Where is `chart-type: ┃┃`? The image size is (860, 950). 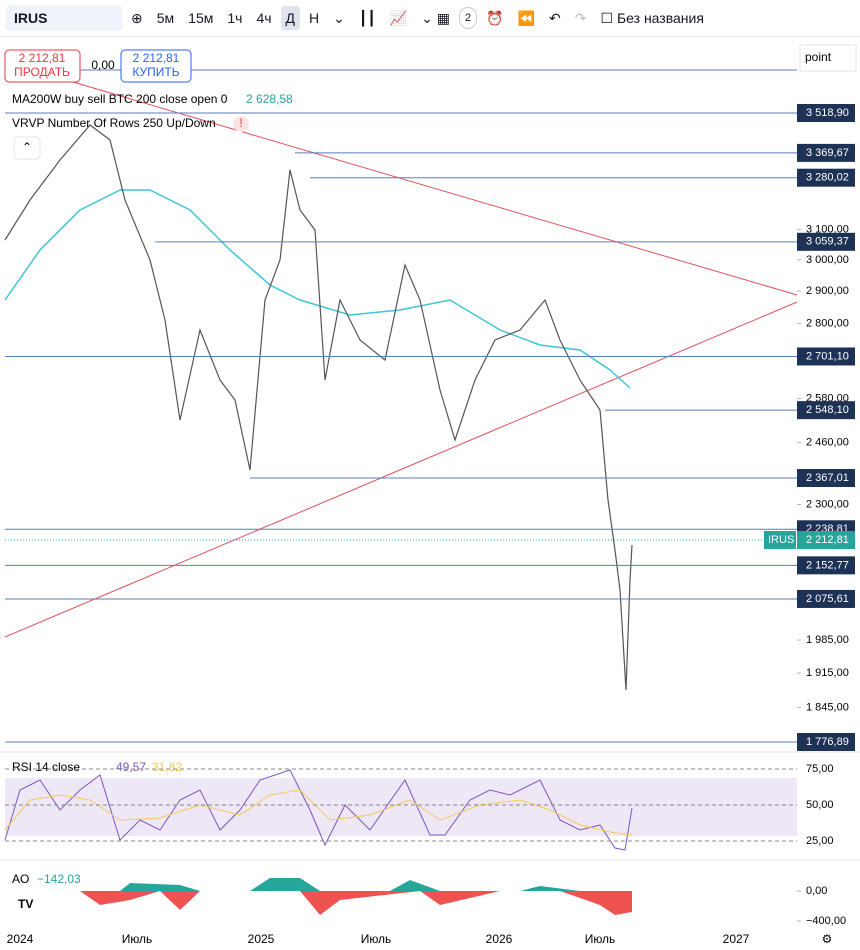
chart-type: ┃┃ is located at coordinates (367, 17).